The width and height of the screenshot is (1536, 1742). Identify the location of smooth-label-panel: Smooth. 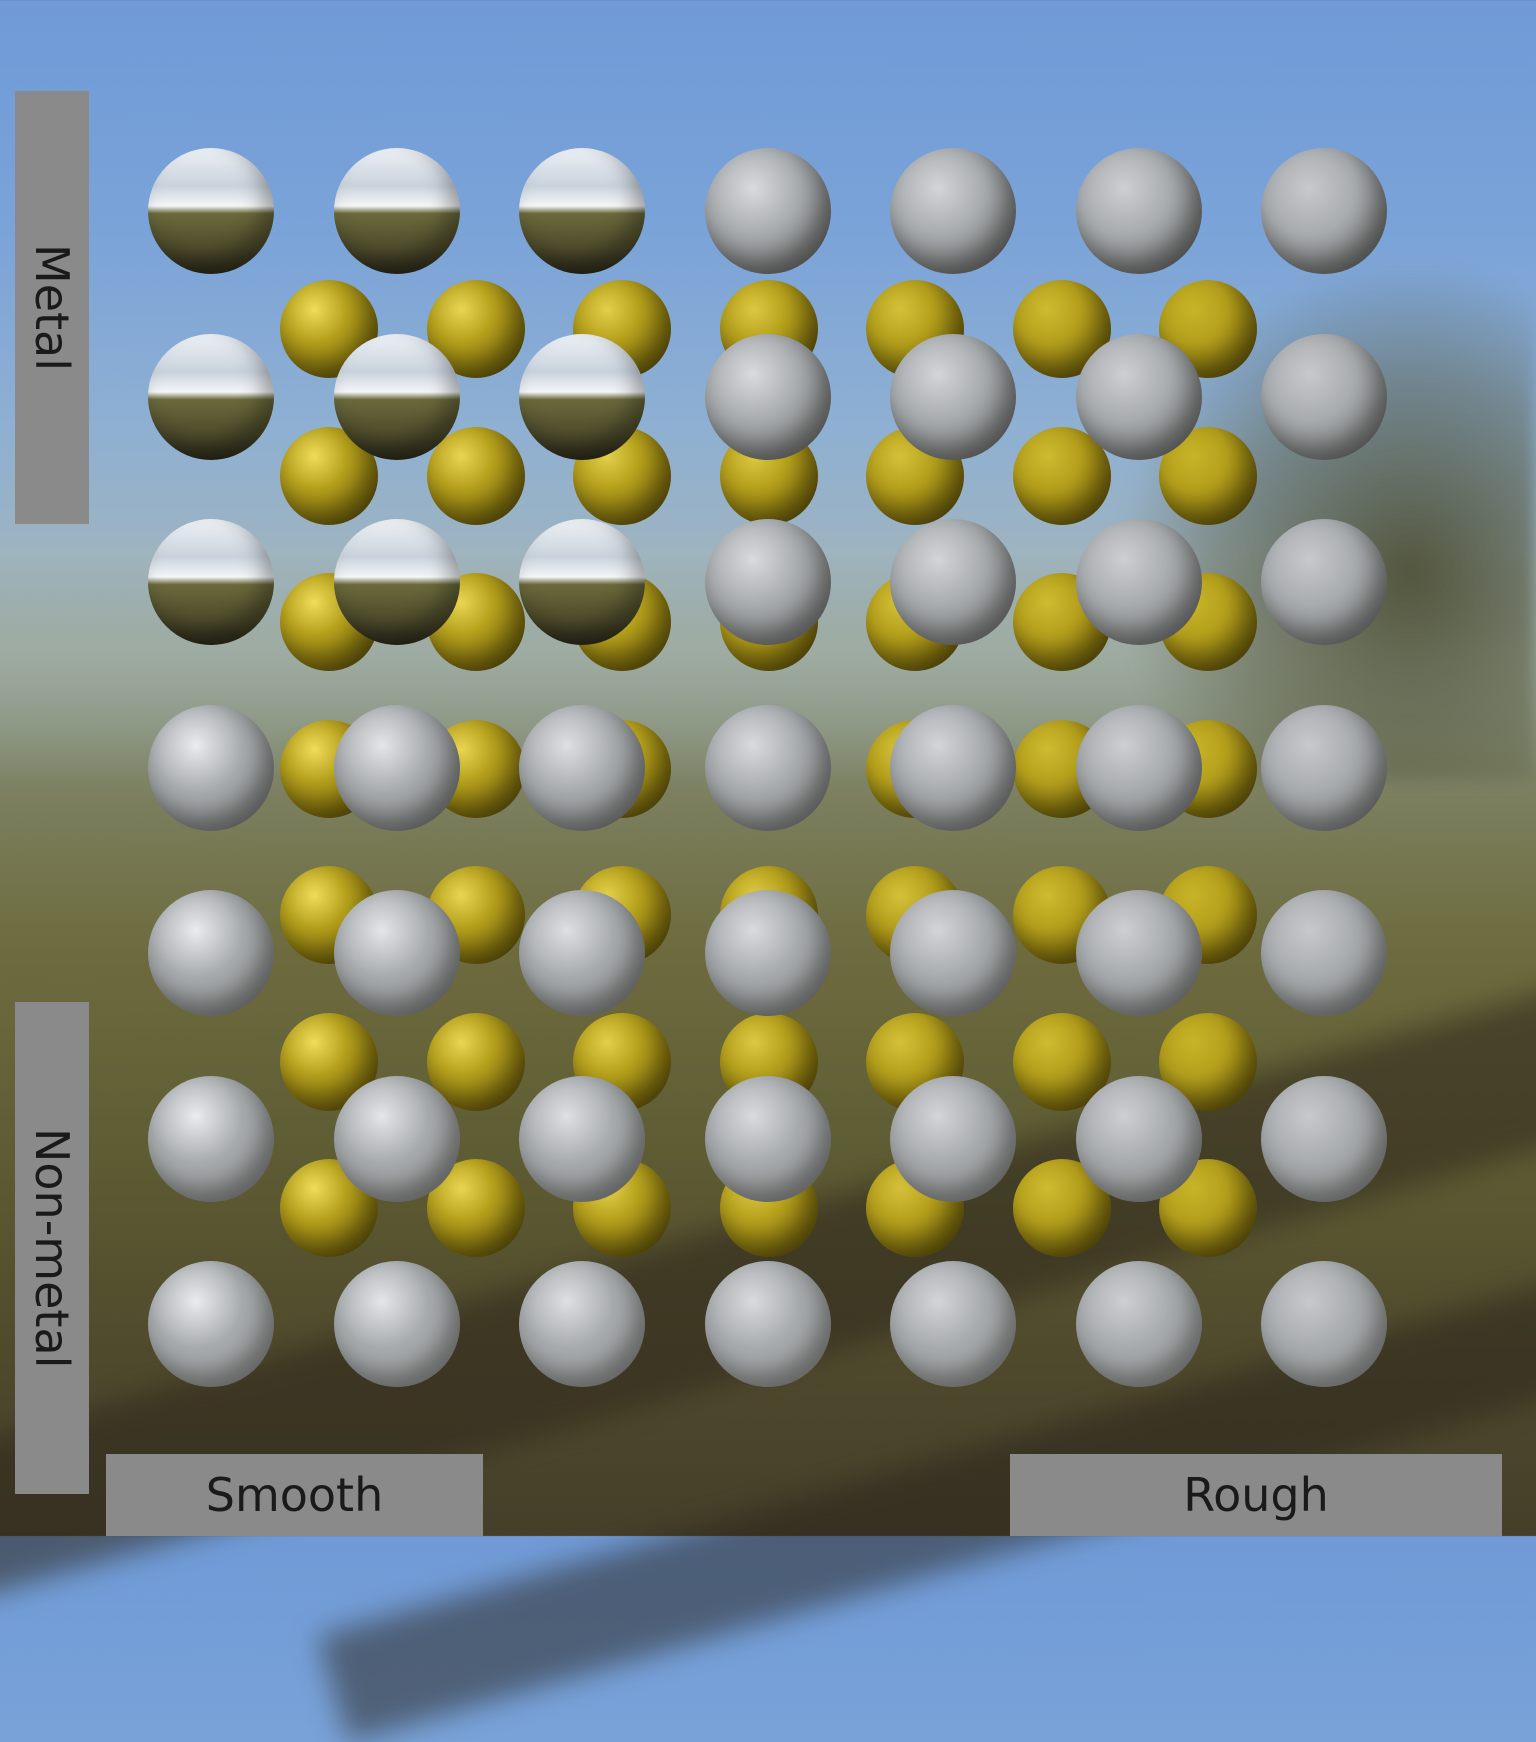
(294, 1495).